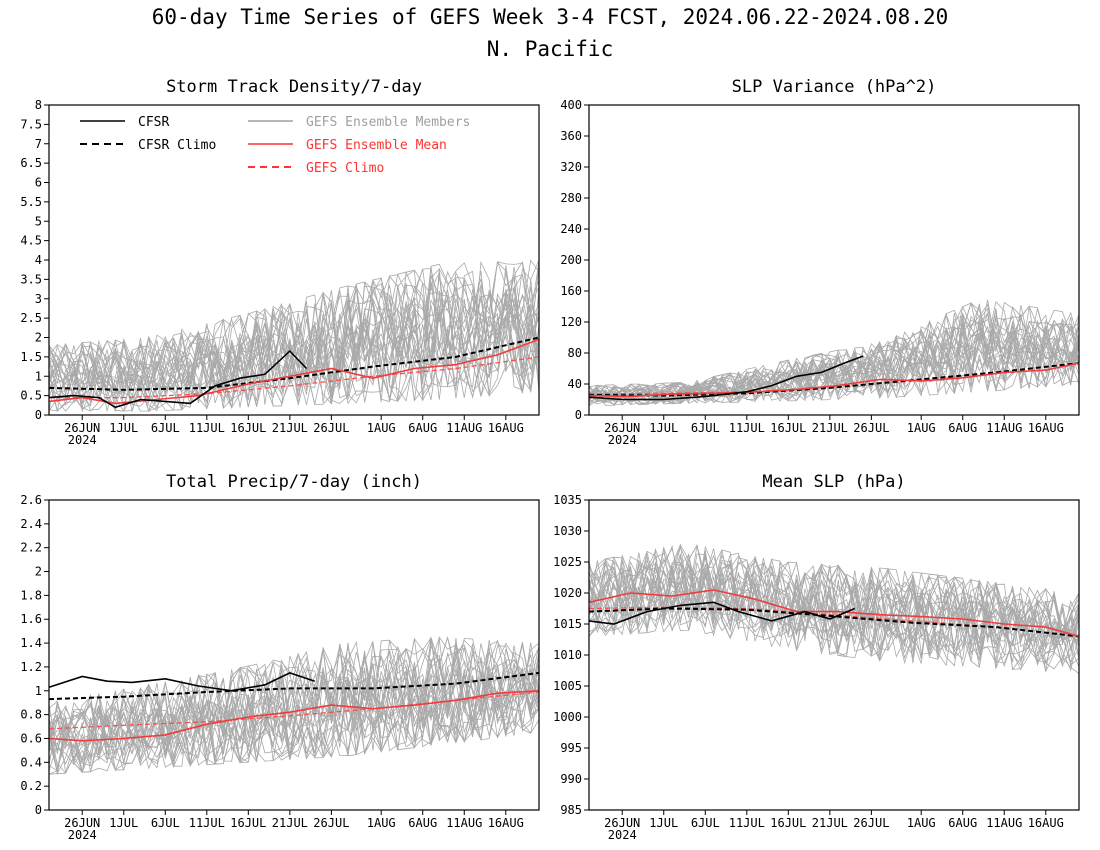  What do you see at coordinates (571, 810) in the screenshot?
I see `y-tick-label: 985` at bounding box center [571, 810].